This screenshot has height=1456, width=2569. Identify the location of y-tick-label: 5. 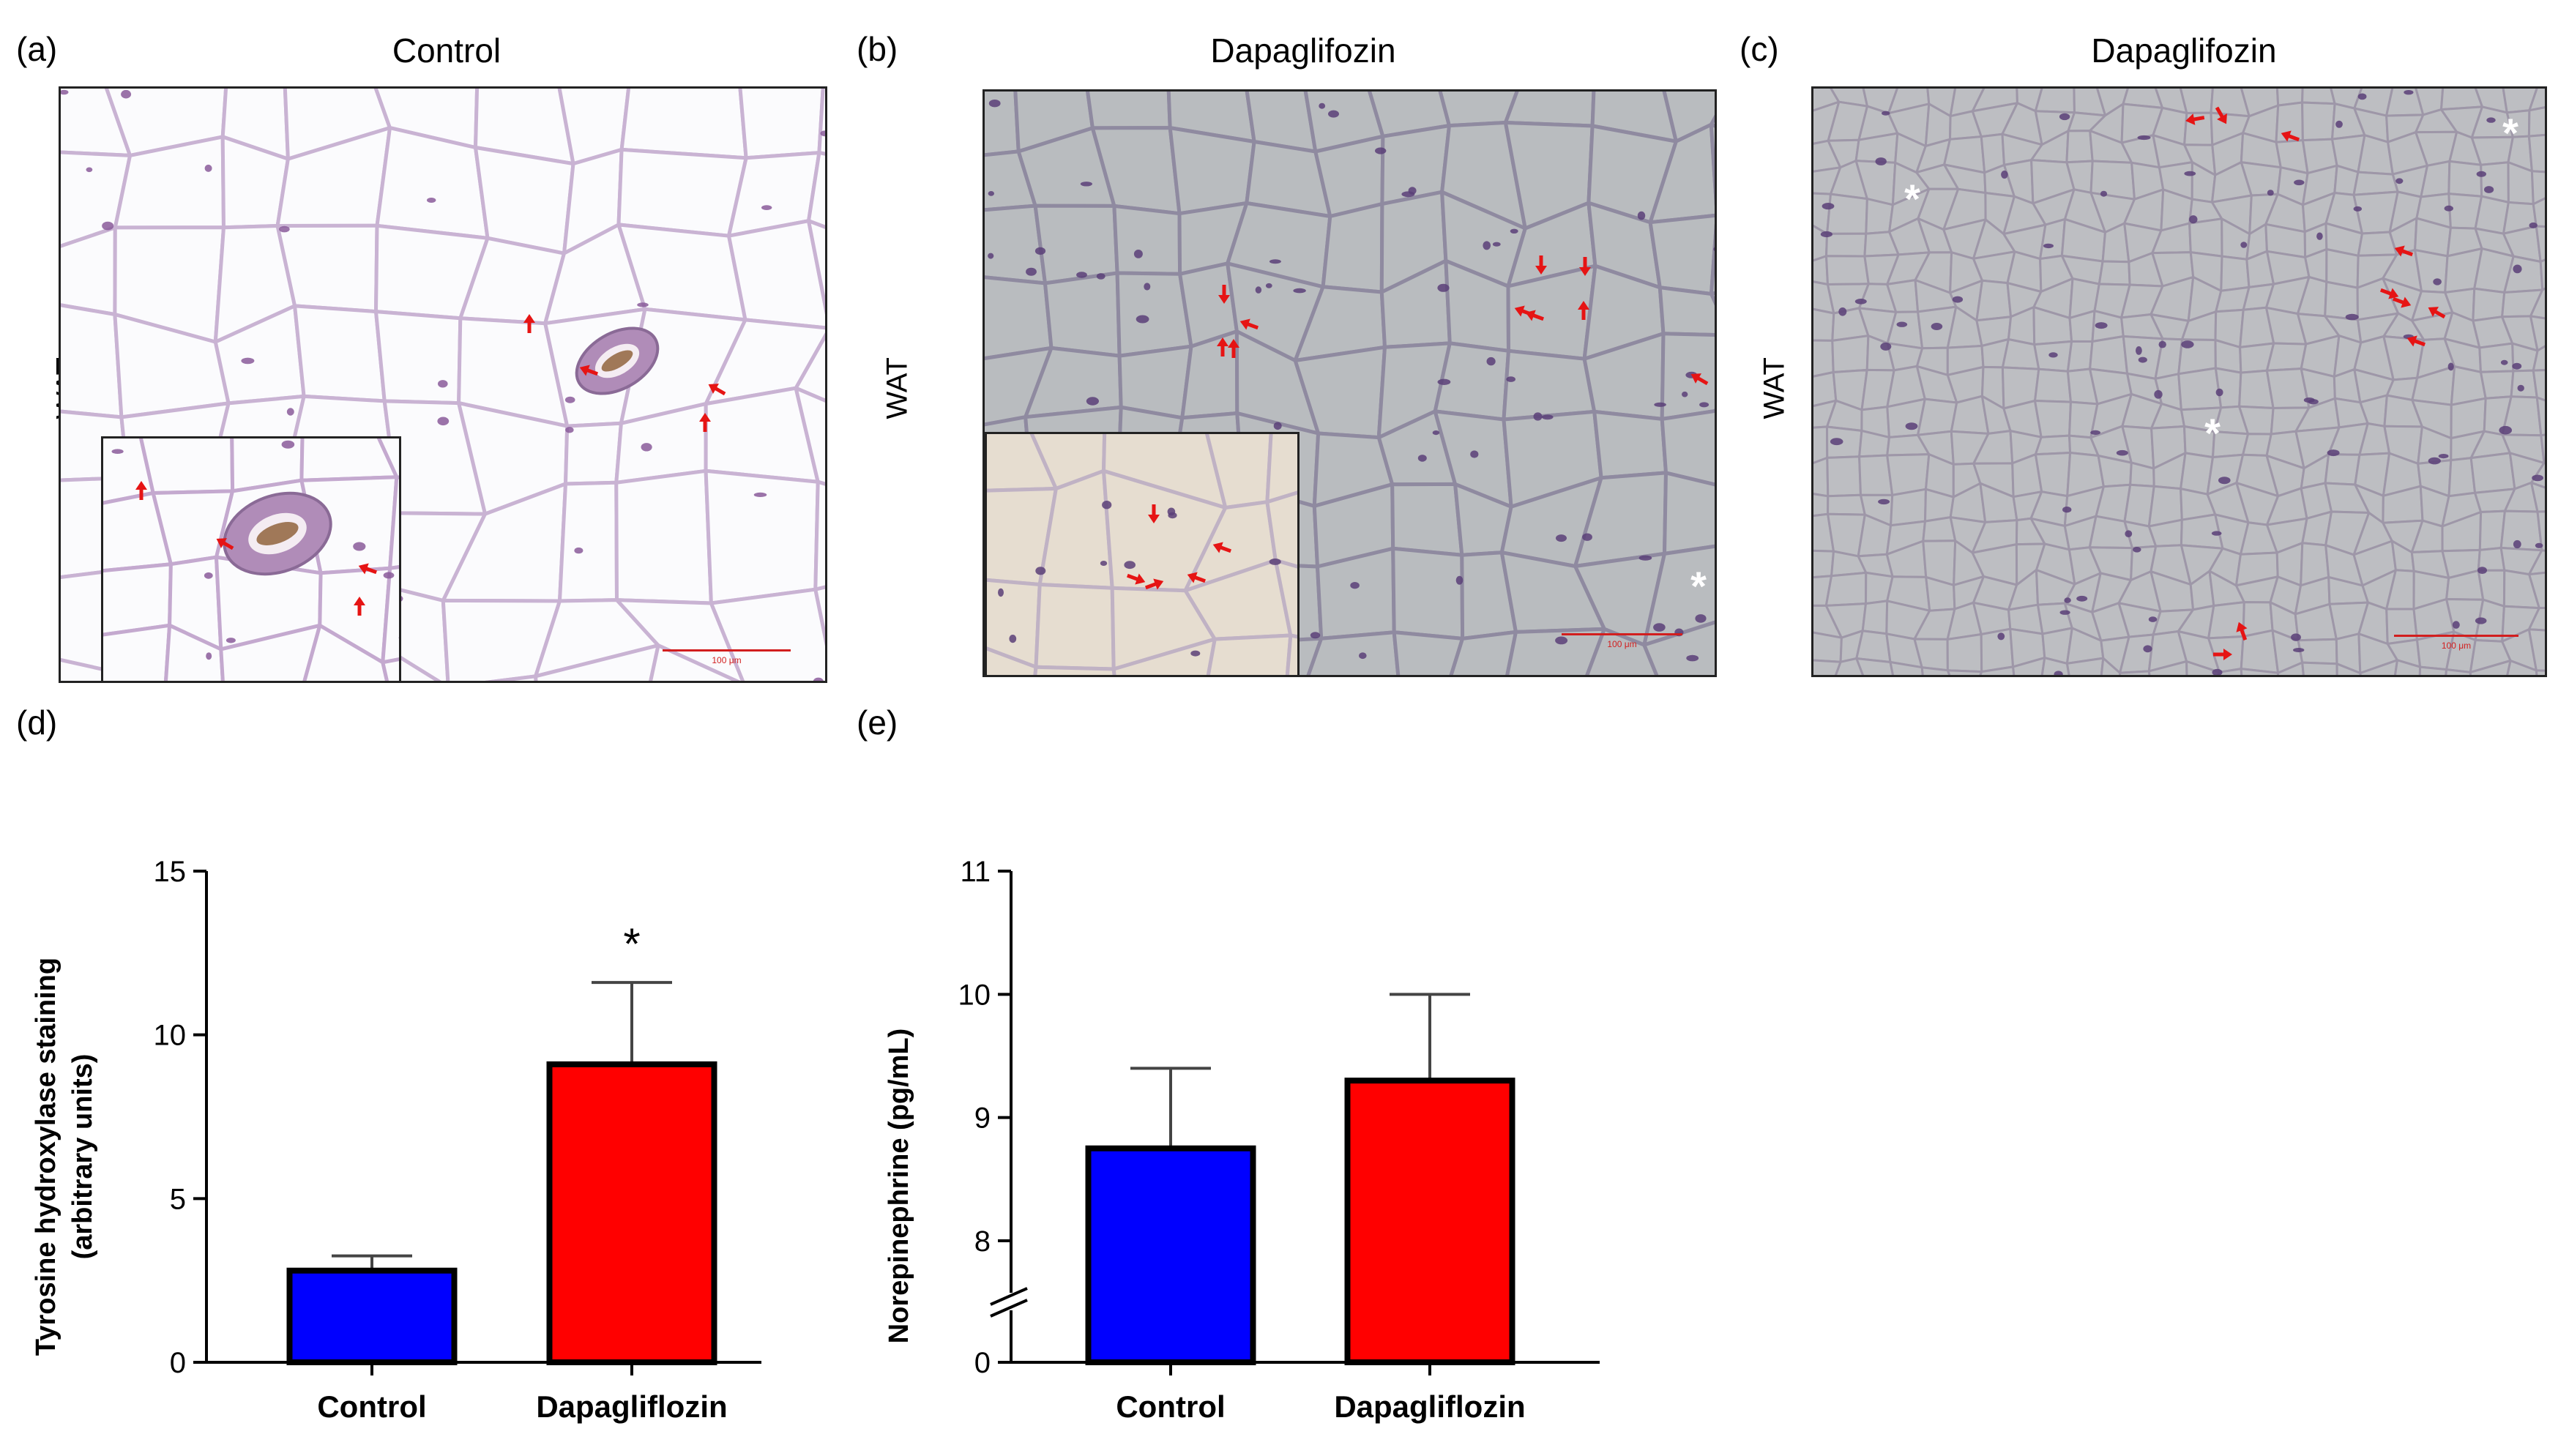
(178, 1199).